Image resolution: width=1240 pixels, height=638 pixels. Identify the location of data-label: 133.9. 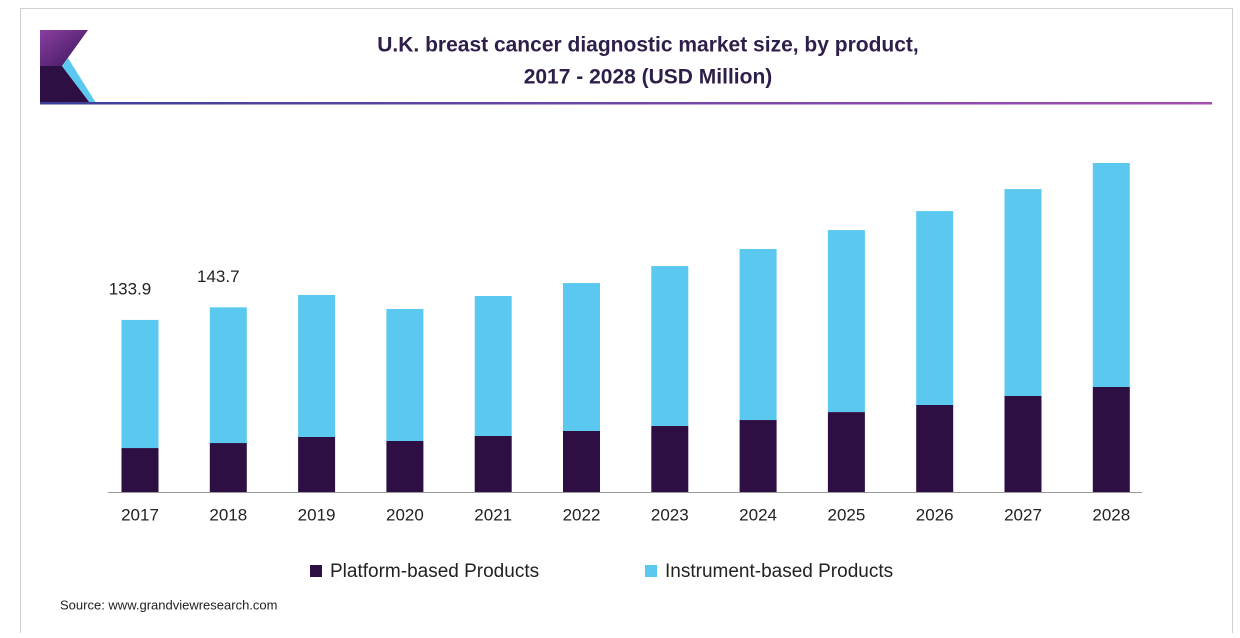
(130, 288).